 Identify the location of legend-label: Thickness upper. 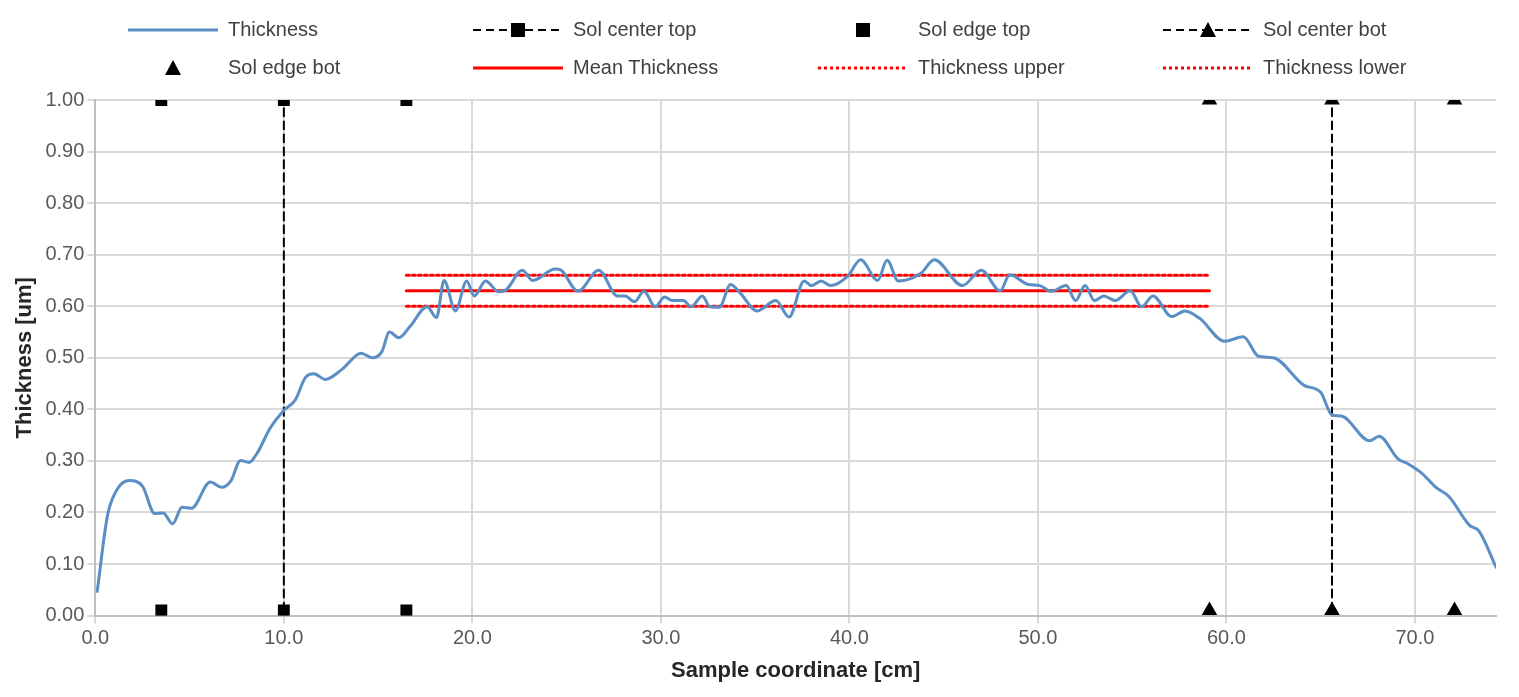
(992, 66).